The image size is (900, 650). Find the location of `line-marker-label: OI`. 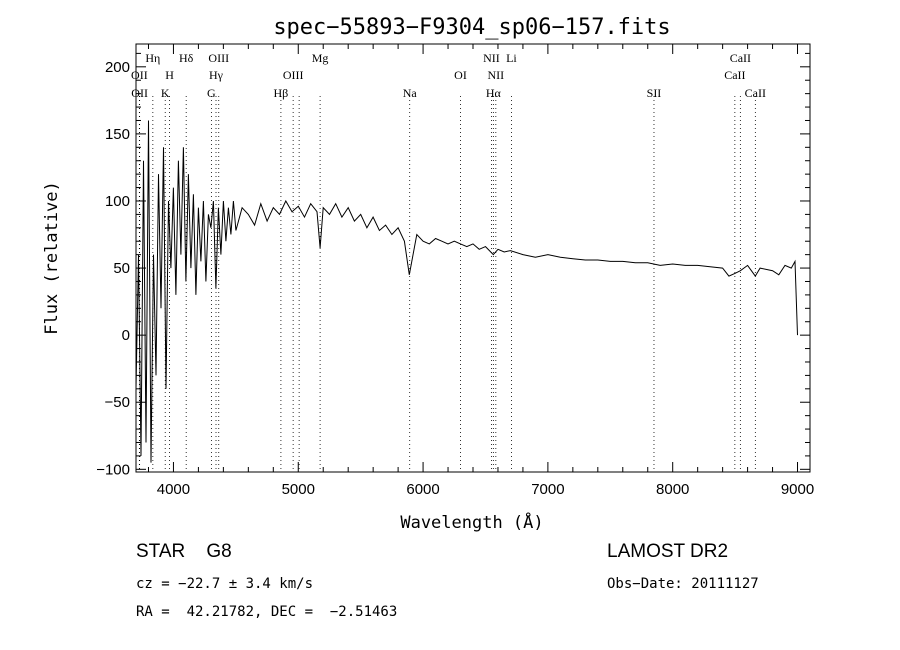

line-marker-label: OI is located at coordinates (460, 75).